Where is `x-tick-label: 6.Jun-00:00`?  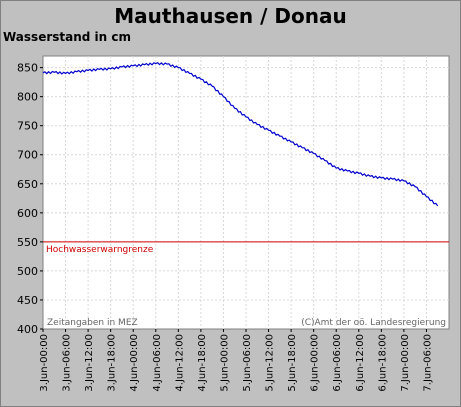 x-tick-label: 6.Jun-00:00 is located at coordinates (315, 363).